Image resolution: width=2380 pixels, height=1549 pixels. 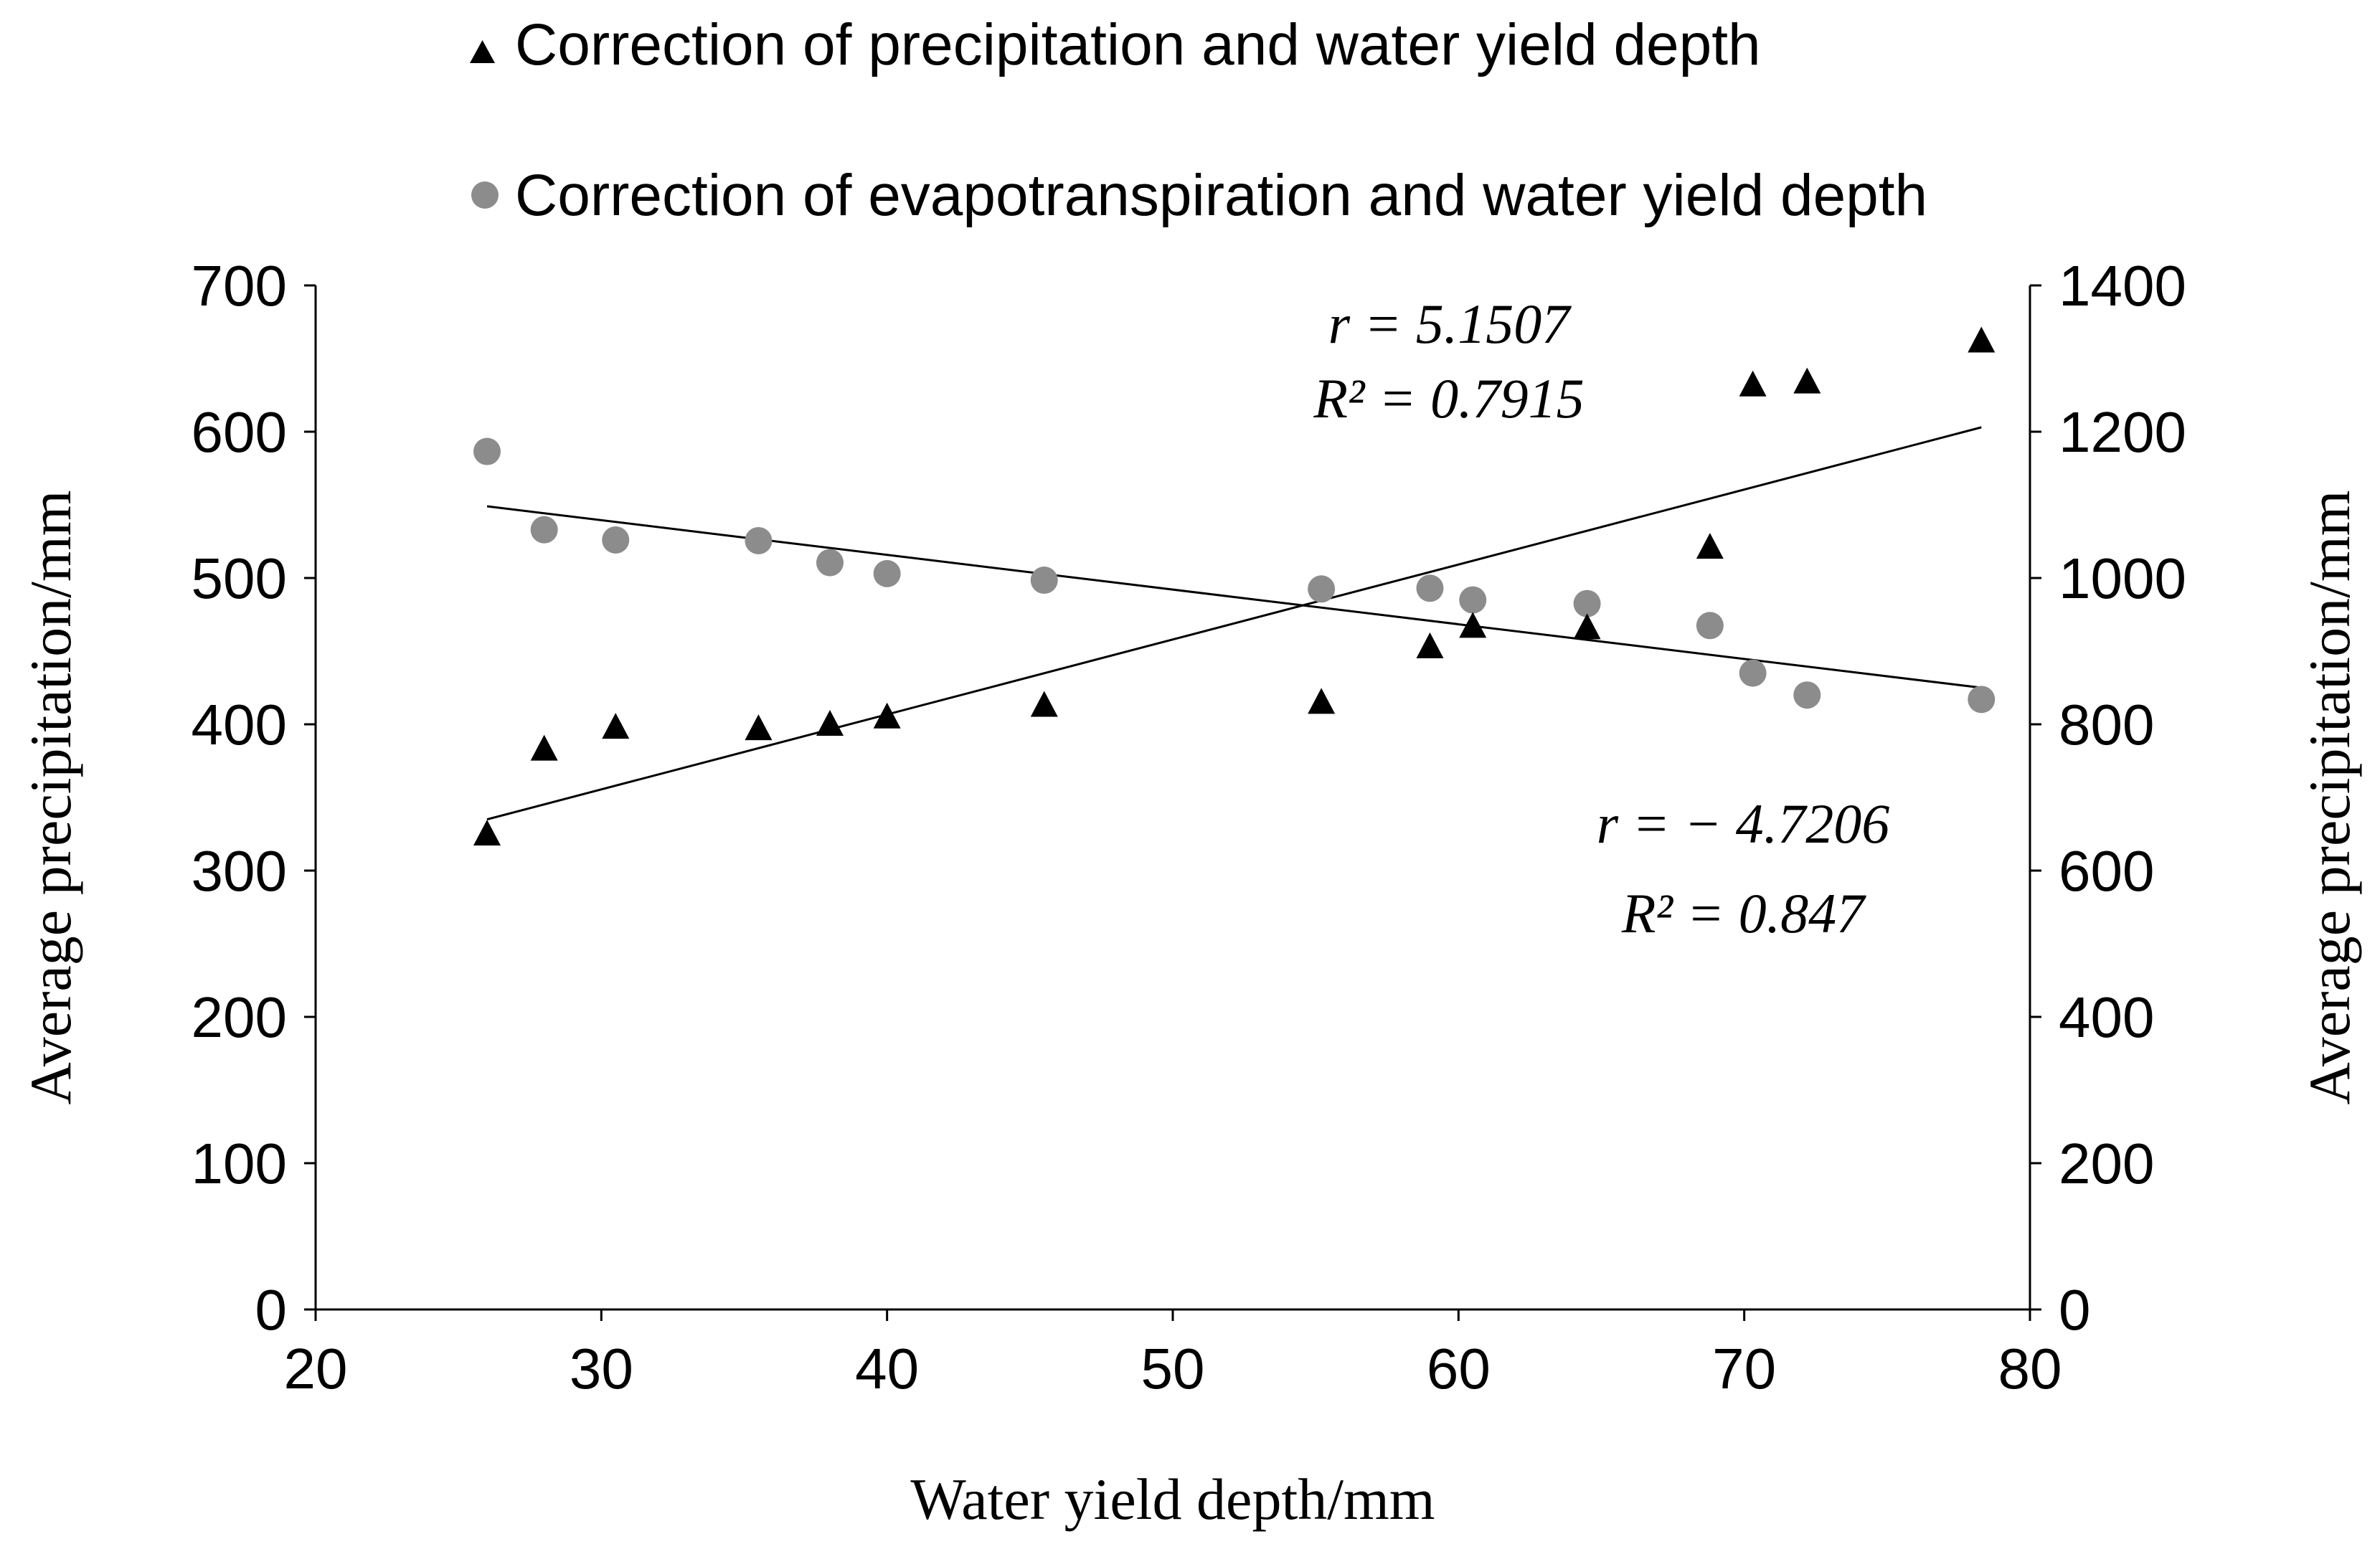 What do you see at coordinates (485, 195) in the screenshot?
I see `legend-circle-marker` at bounding box center [485, 195].